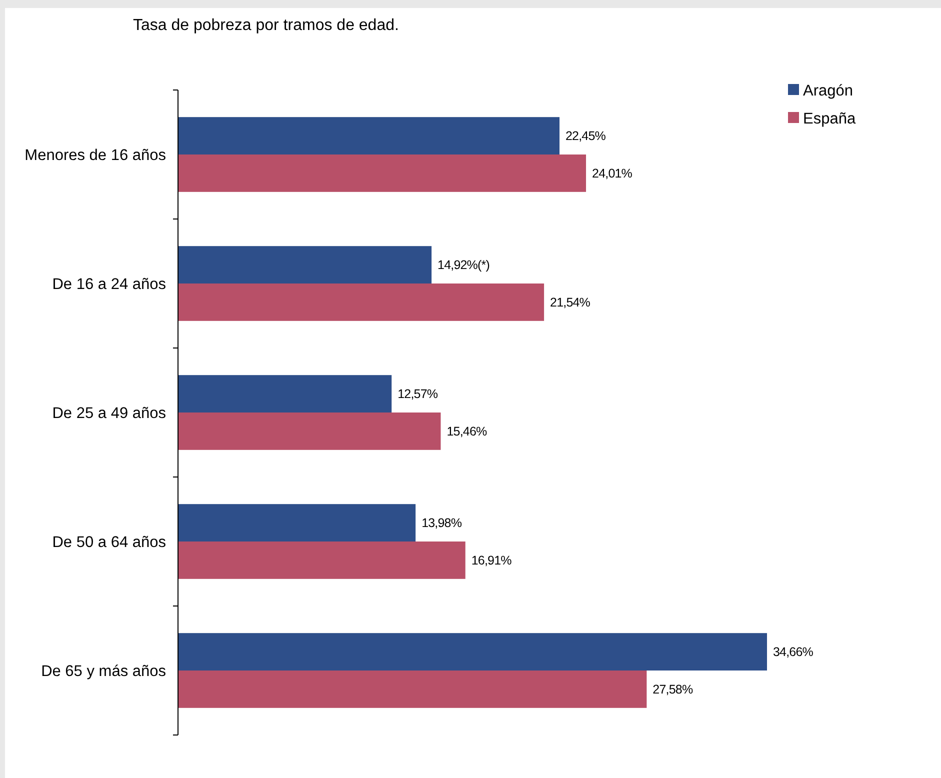 The height and width of the screenshot is (778, 941). Describe the element at coordinates (793, 652) in the screenshot. I see `data-label: 34,66%` at that location.